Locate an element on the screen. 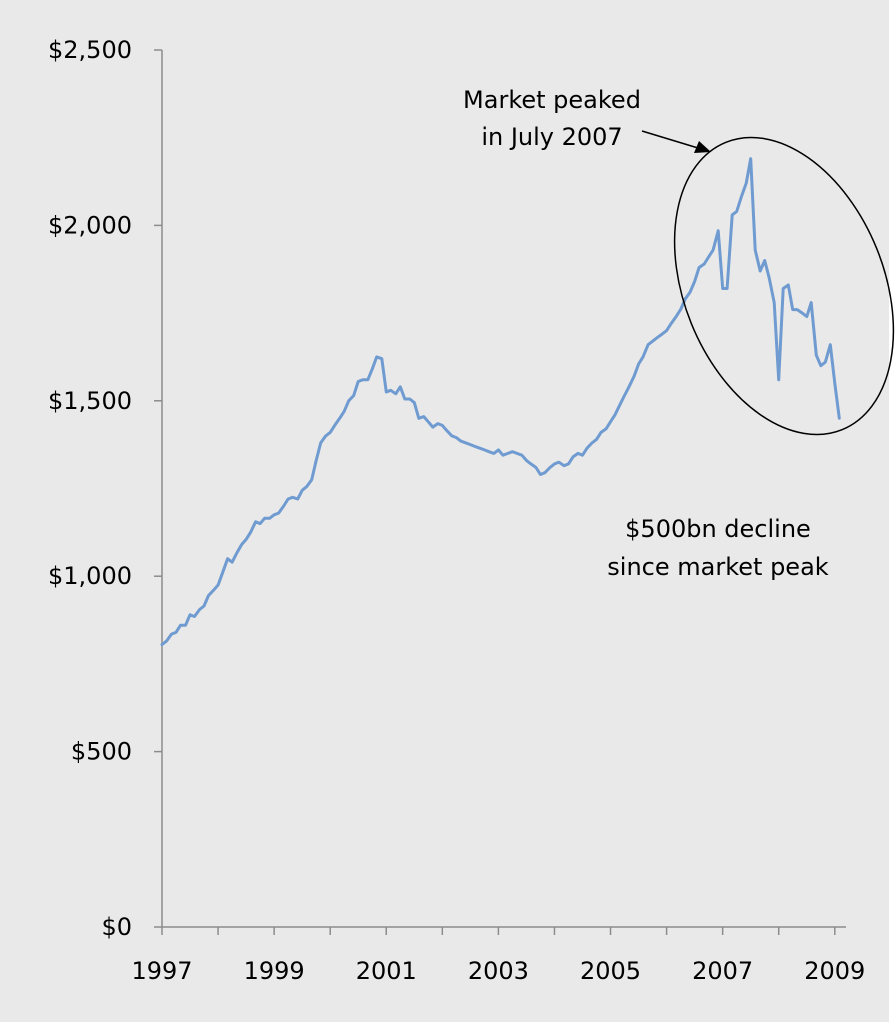 The image size is (895, 1022). peak-annotation-arrow is located at coordinates (670, 139).